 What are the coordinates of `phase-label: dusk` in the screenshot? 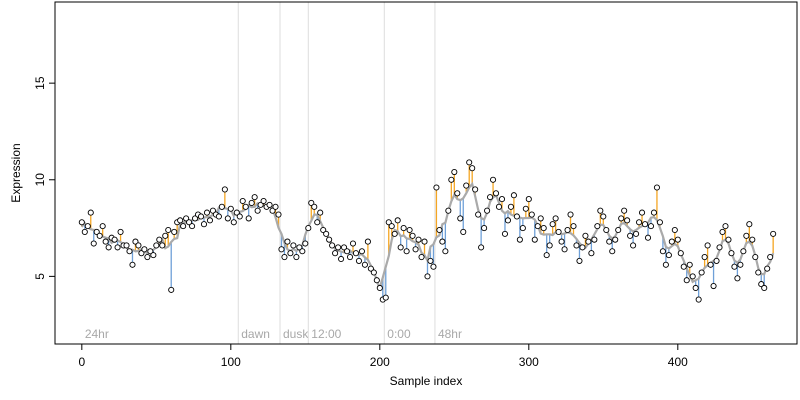 It's located at (296, 334).